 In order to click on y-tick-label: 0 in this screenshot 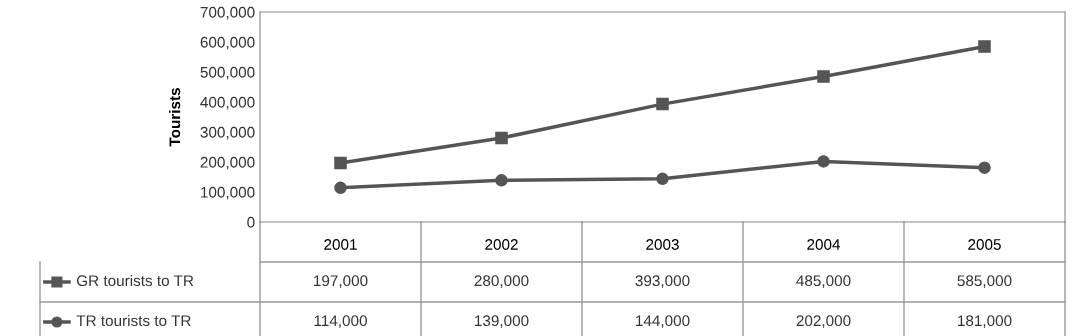, I will do `click(251, 222)`.